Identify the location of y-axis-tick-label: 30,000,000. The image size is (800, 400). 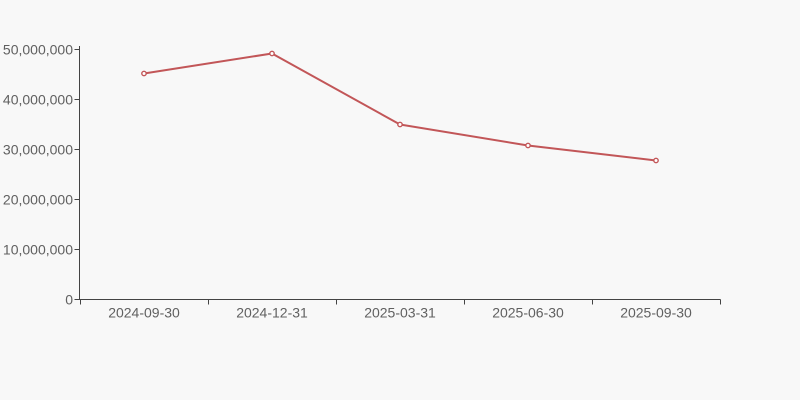
(38, 150).